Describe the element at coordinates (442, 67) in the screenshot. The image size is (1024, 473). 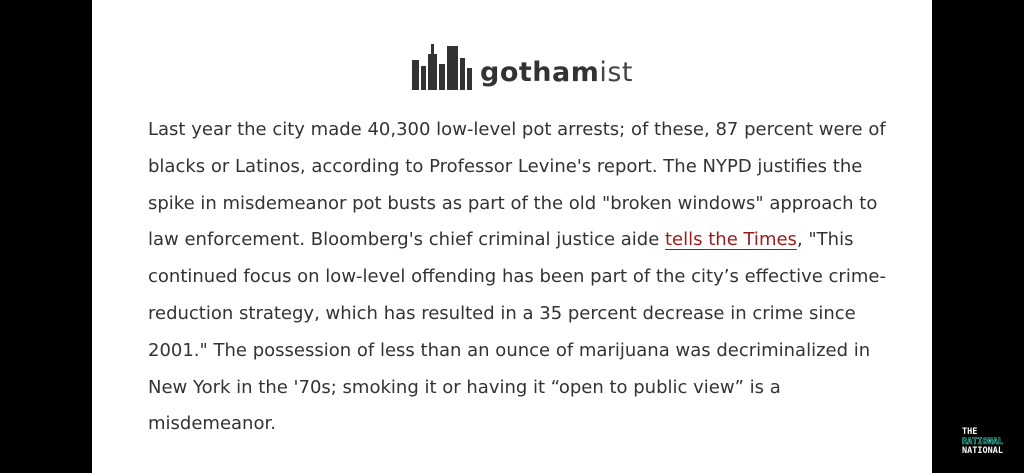
I see `logo-icon` at that location.